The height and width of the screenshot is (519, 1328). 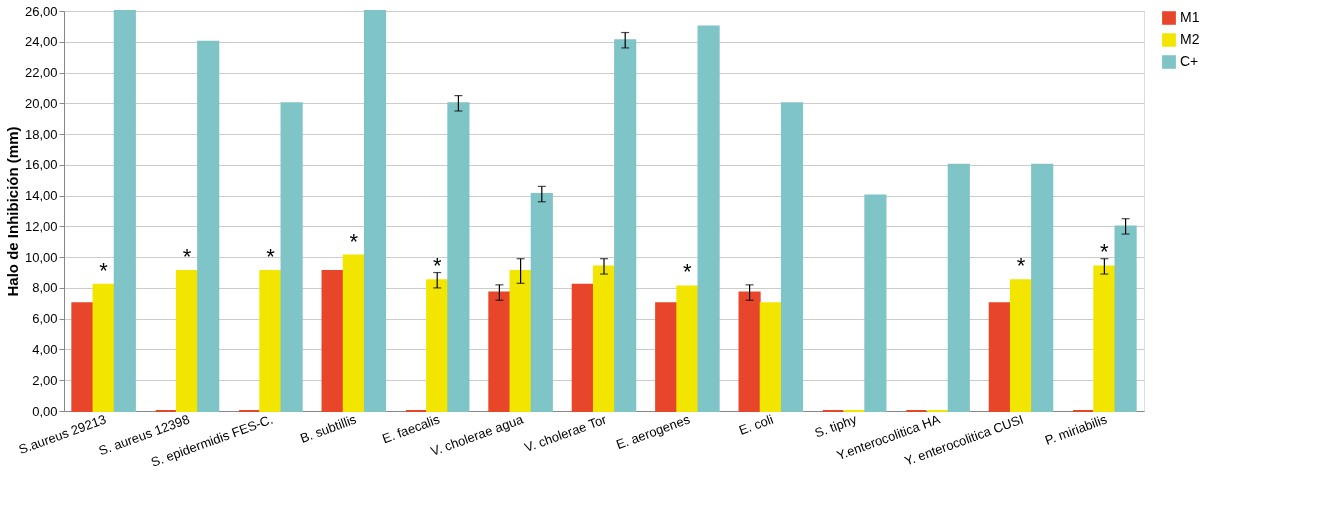 What do you see at coordinates (41, 257) in the screenshot?
I see `y-tick-label: 10,00` at bounding box center [41, 257].